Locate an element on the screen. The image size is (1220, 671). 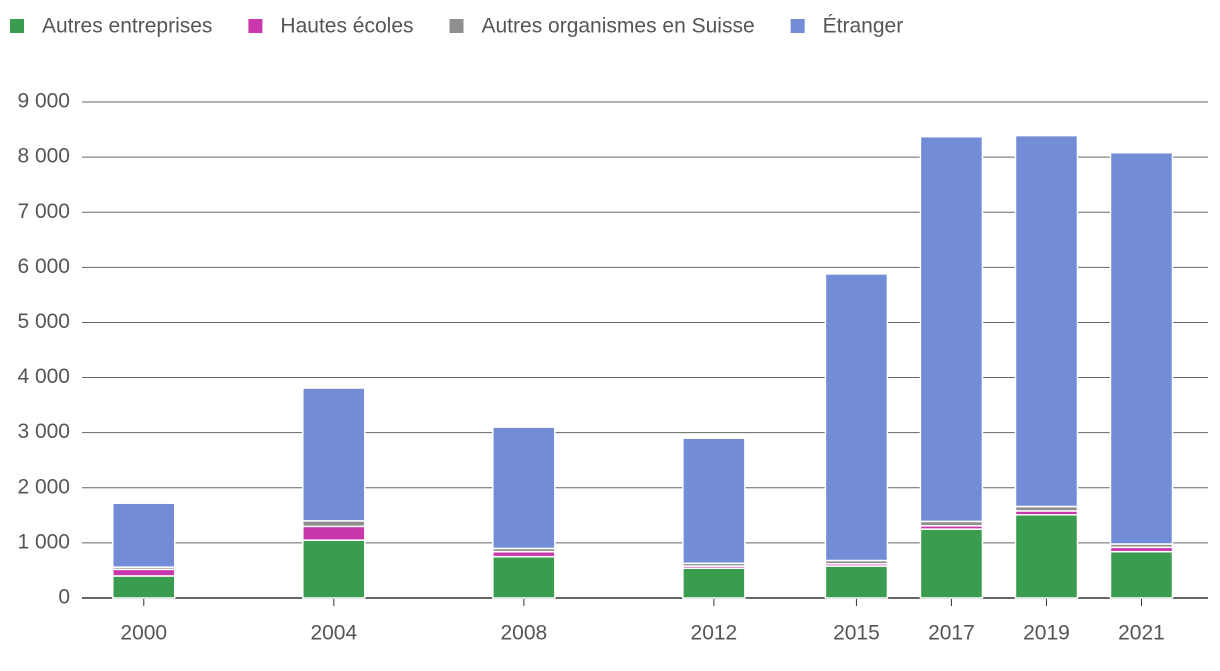
legend-label: Autres entreprises is located at coordinates (127, 26).